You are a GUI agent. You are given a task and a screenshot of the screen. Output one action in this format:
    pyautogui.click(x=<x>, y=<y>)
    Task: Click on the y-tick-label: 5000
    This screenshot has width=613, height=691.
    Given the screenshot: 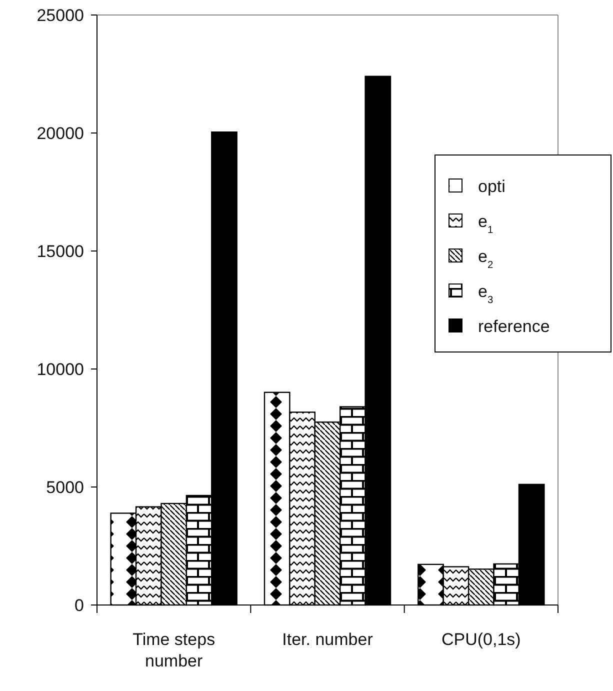 What is the action you would take?
    pyautogui.click(x=65, y=487)
    